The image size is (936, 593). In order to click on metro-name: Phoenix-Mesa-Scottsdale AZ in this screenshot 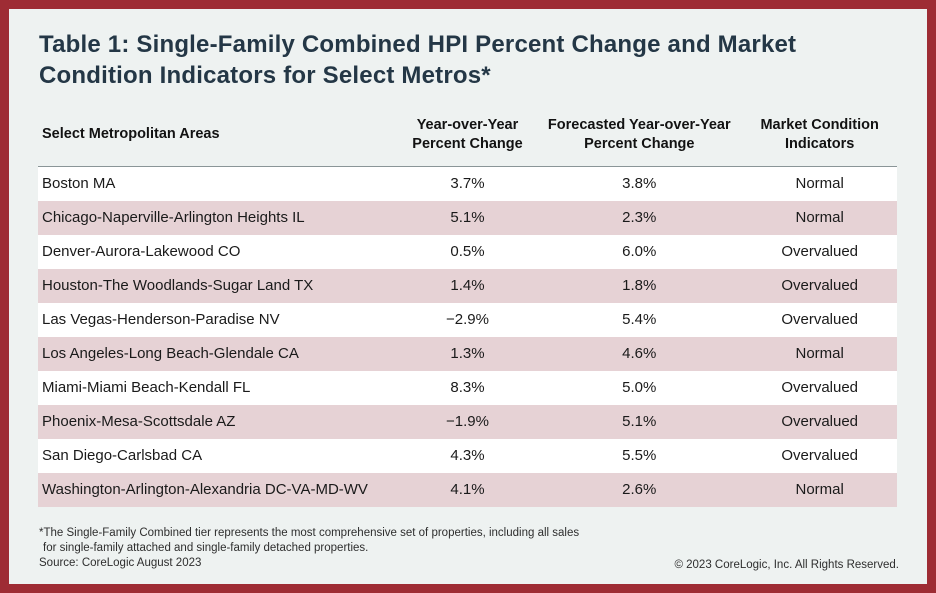, I will do `click(139, 422)`.